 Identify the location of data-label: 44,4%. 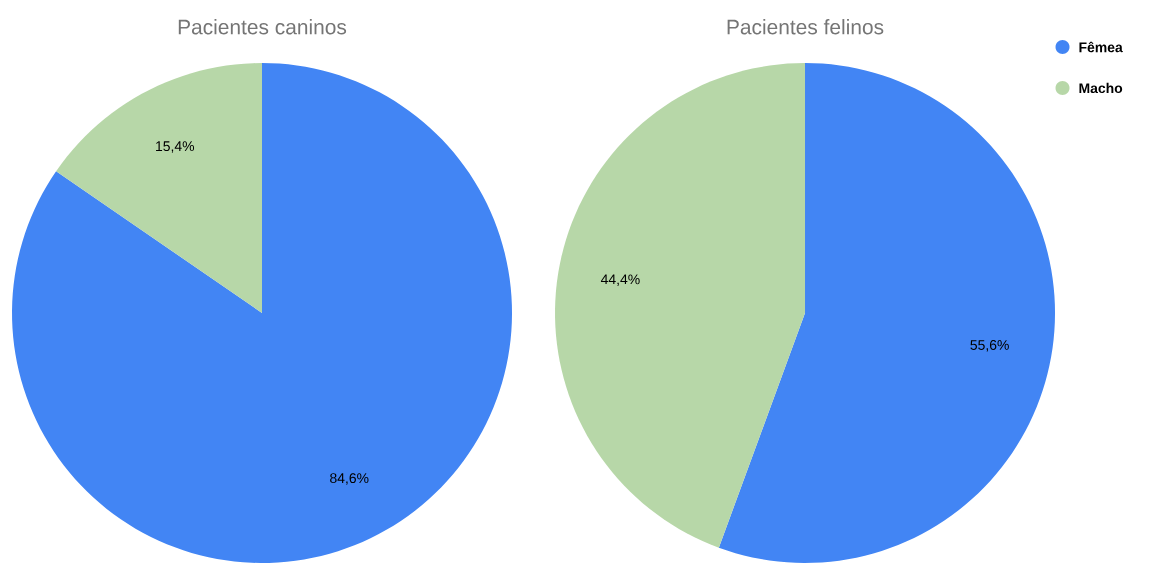
(620, 280).